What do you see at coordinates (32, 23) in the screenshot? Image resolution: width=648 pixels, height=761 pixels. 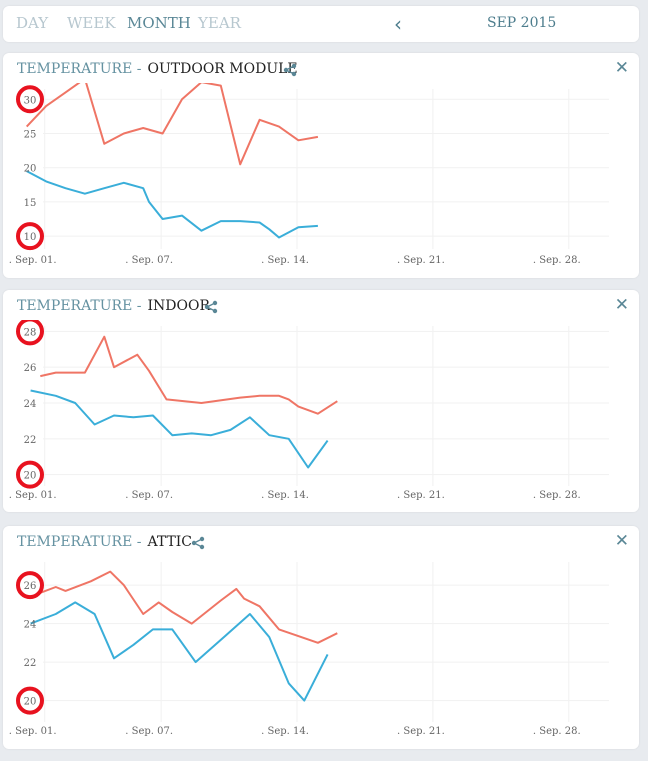 I see `tab-day: DAY` at bounding box center [32, 23].